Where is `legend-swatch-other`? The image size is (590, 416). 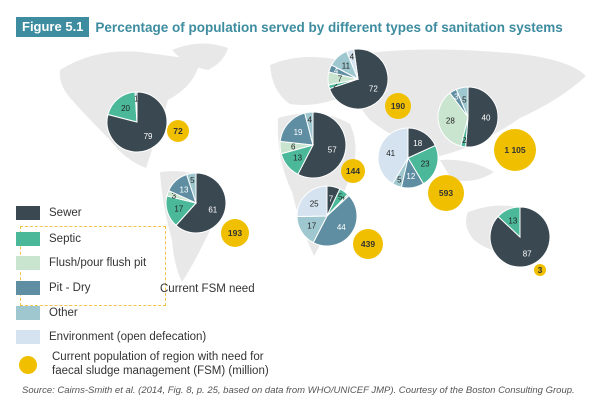 legend-swatch-other is located at coordinates (28, 313).